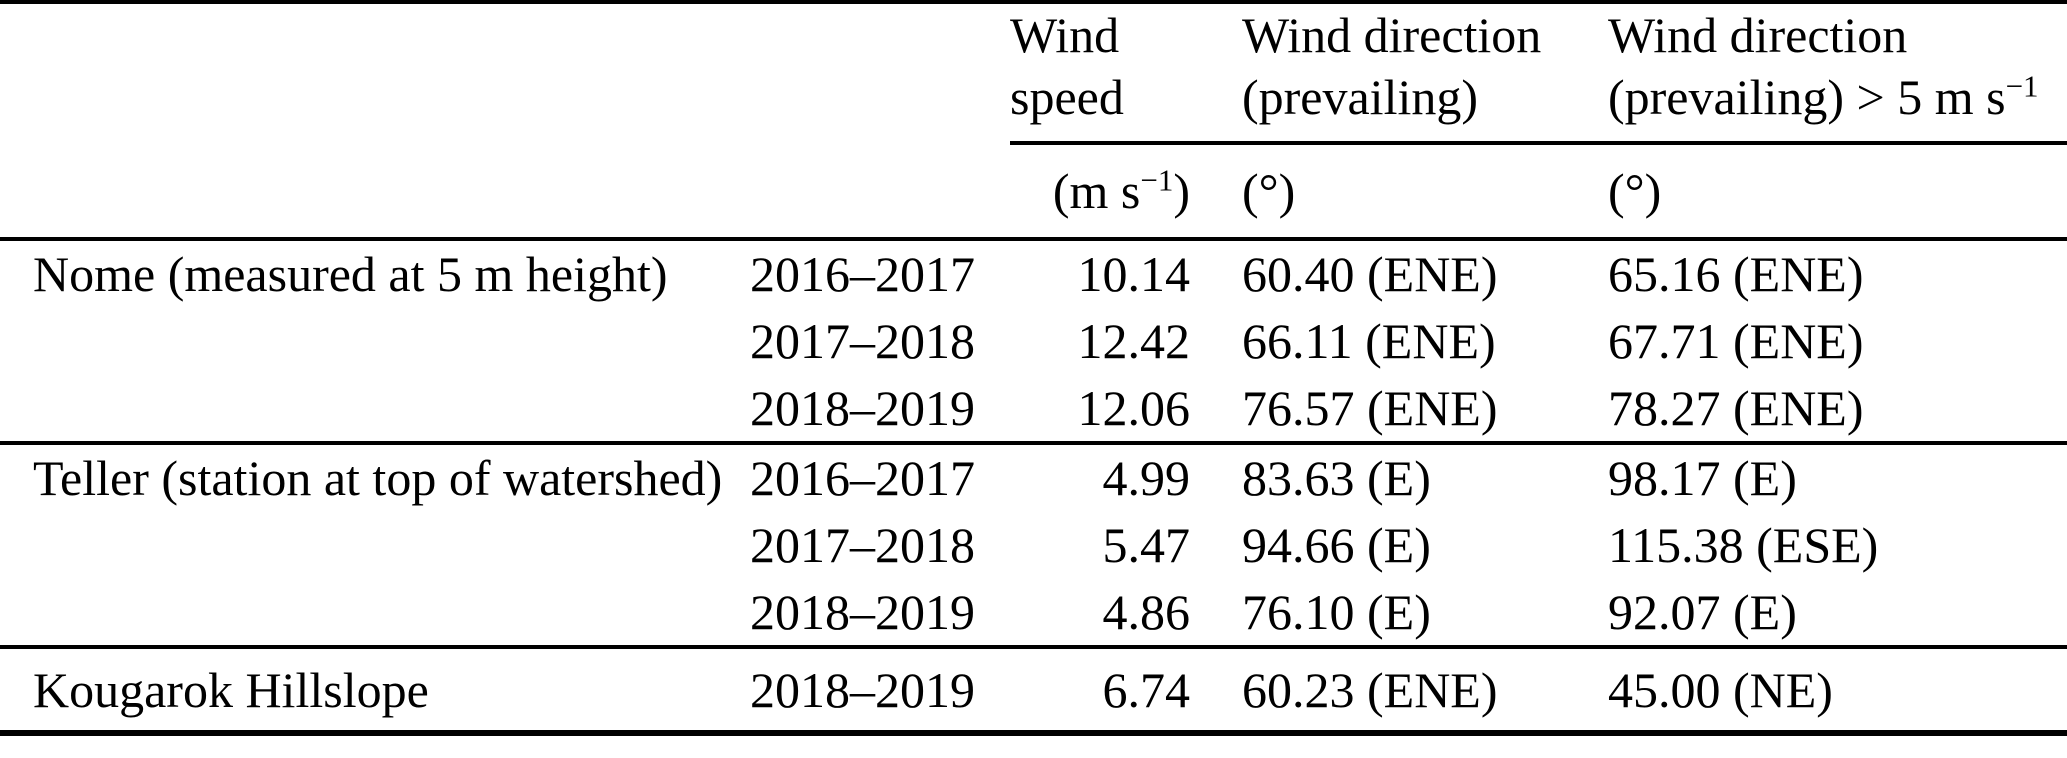  What do you see at coordinates (1370, 408) in the screenshot?
I see `wind-direction-value: 76.57 (ENE)` at bounding box center [1370, 408].